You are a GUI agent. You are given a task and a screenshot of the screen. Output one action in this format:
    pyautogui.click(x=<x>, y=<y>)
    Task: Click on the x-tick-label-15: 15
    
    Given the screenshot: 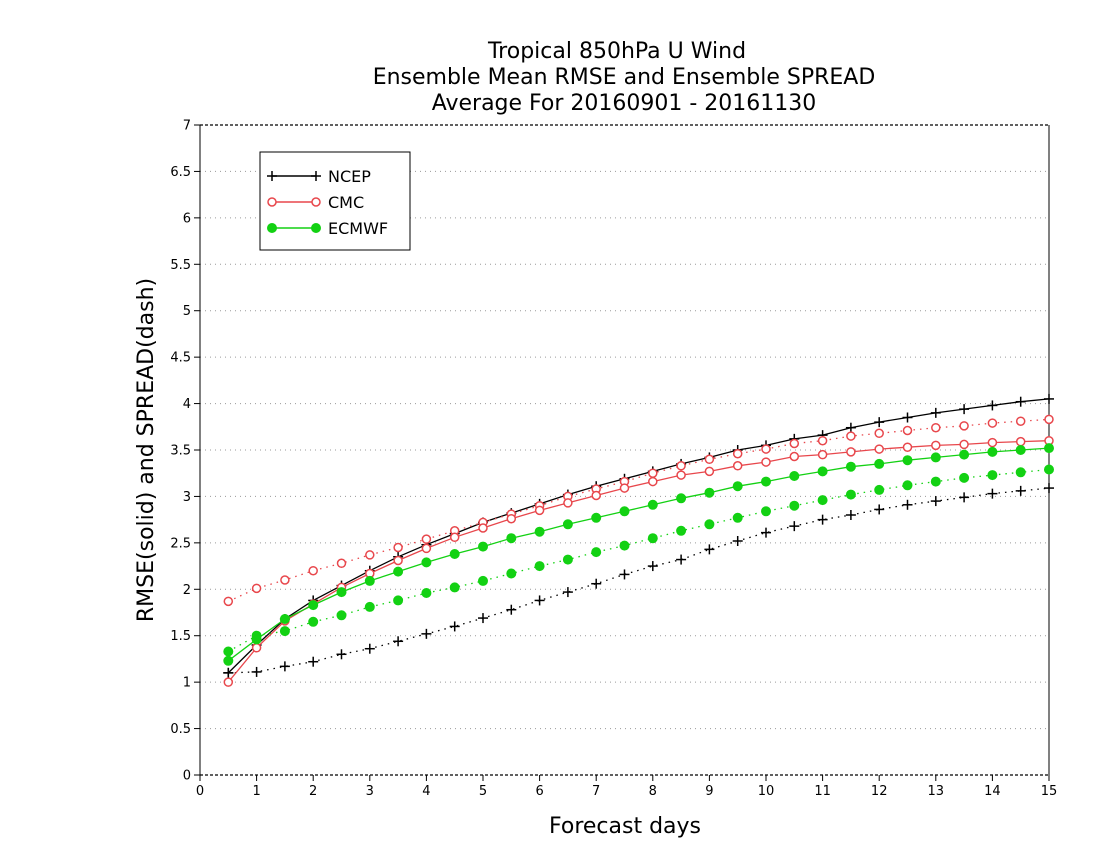 What is the action you would take?
    pyautogui.click(x=1049, y=791)
    